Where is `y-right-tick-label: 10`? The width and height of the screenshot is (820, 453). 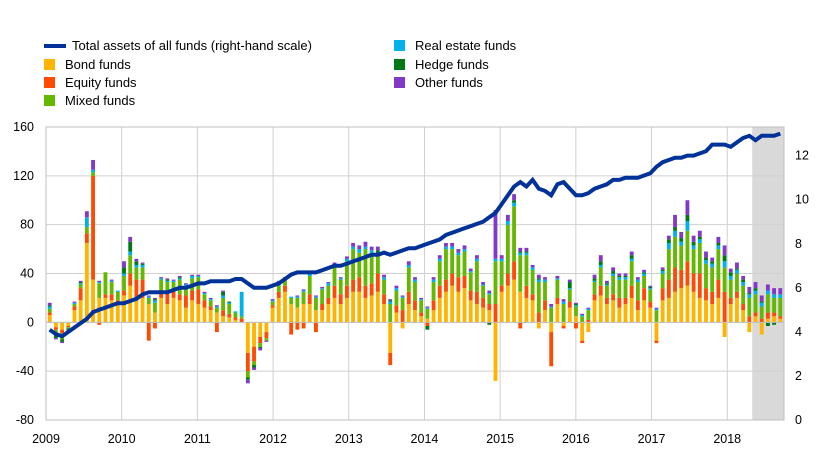 y-right-tick-label: 10 is located at coordinates (802, 200).